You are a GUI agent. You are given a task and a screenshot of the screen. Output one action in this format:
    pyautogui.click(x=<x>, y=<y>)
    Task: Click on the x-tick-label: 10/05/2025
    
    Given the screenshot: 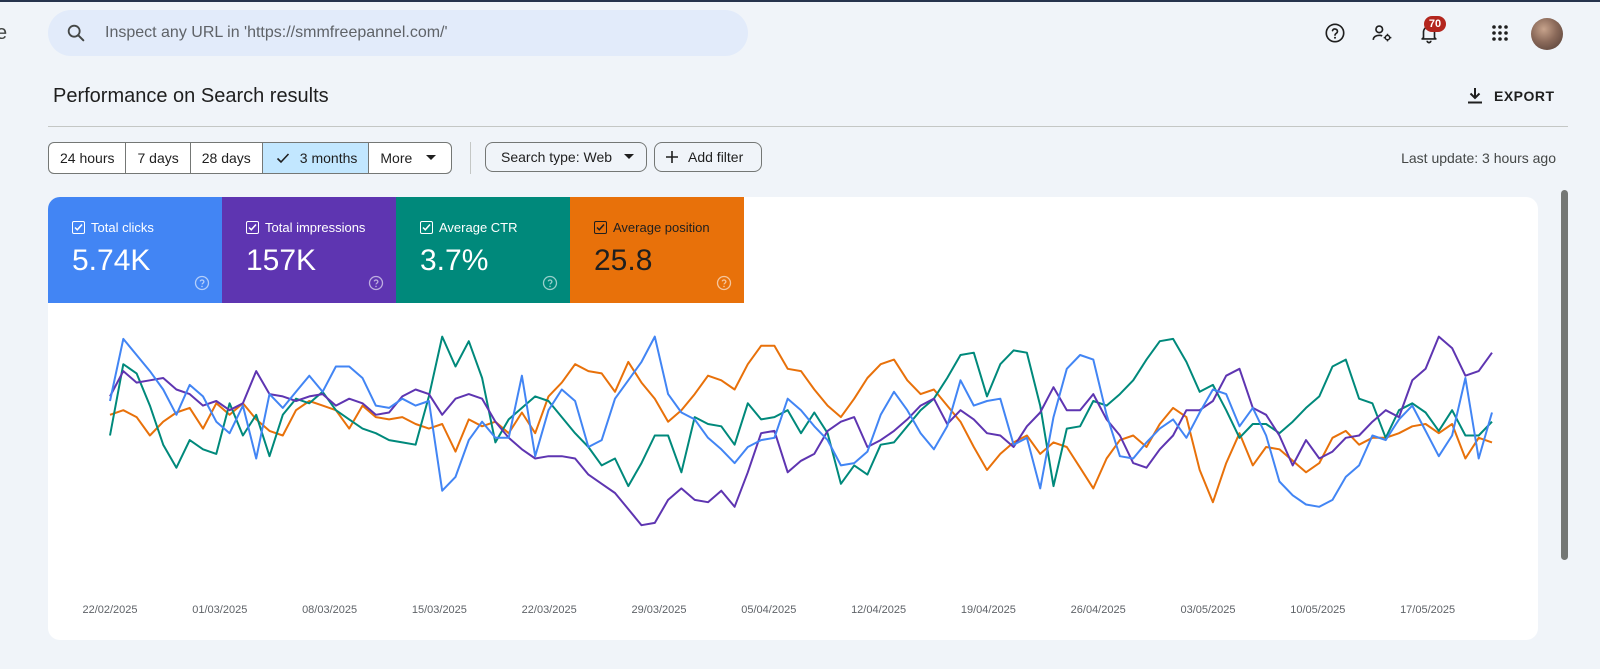 What is the action you would take?
    pyautogui.click(x=1317, y=610)
    